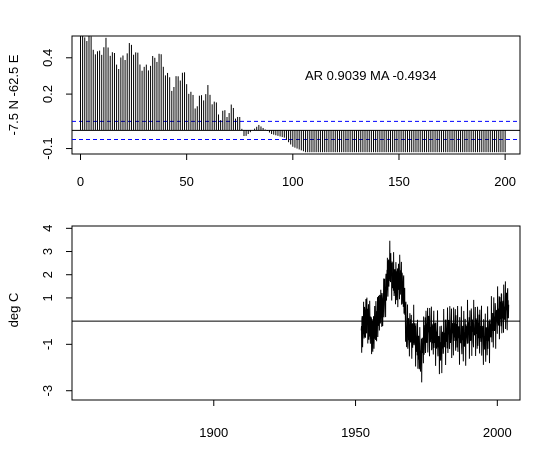 The height and width of the screenshot is (458, 556). What do you see at coordinates (355, 419) in the screenshot?
I see `timeseries-x-axis: 1900 1950 2000` at bounding box center [355, 419].